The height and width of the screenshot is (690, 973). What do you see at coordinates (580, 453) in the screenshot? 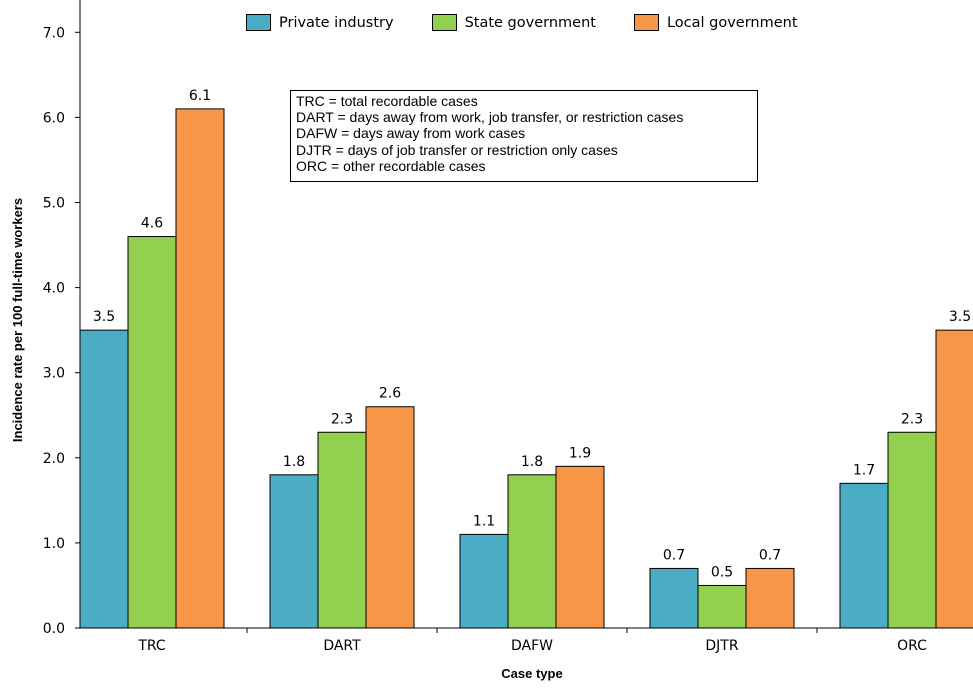
I see `data-label-local-government-dafw: 1.9` at bounding box center [580, 453].